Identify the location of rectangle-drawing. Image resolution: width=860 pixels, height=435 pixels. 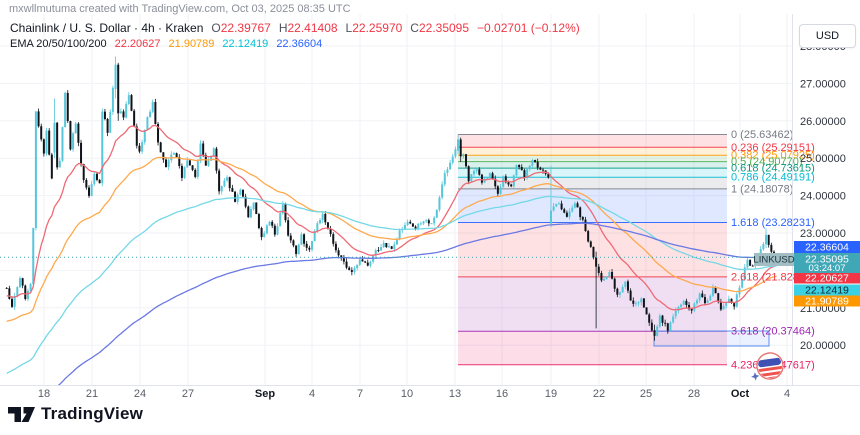
(711, 338).